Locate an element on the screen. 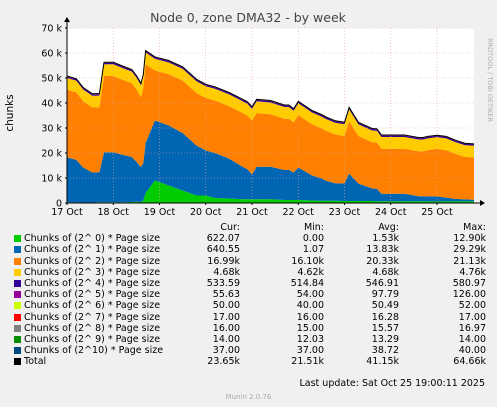 The image size is (497, 407). legend-name: Chunks of (2^ 1) * Page size is located at coordinates (92, 250).